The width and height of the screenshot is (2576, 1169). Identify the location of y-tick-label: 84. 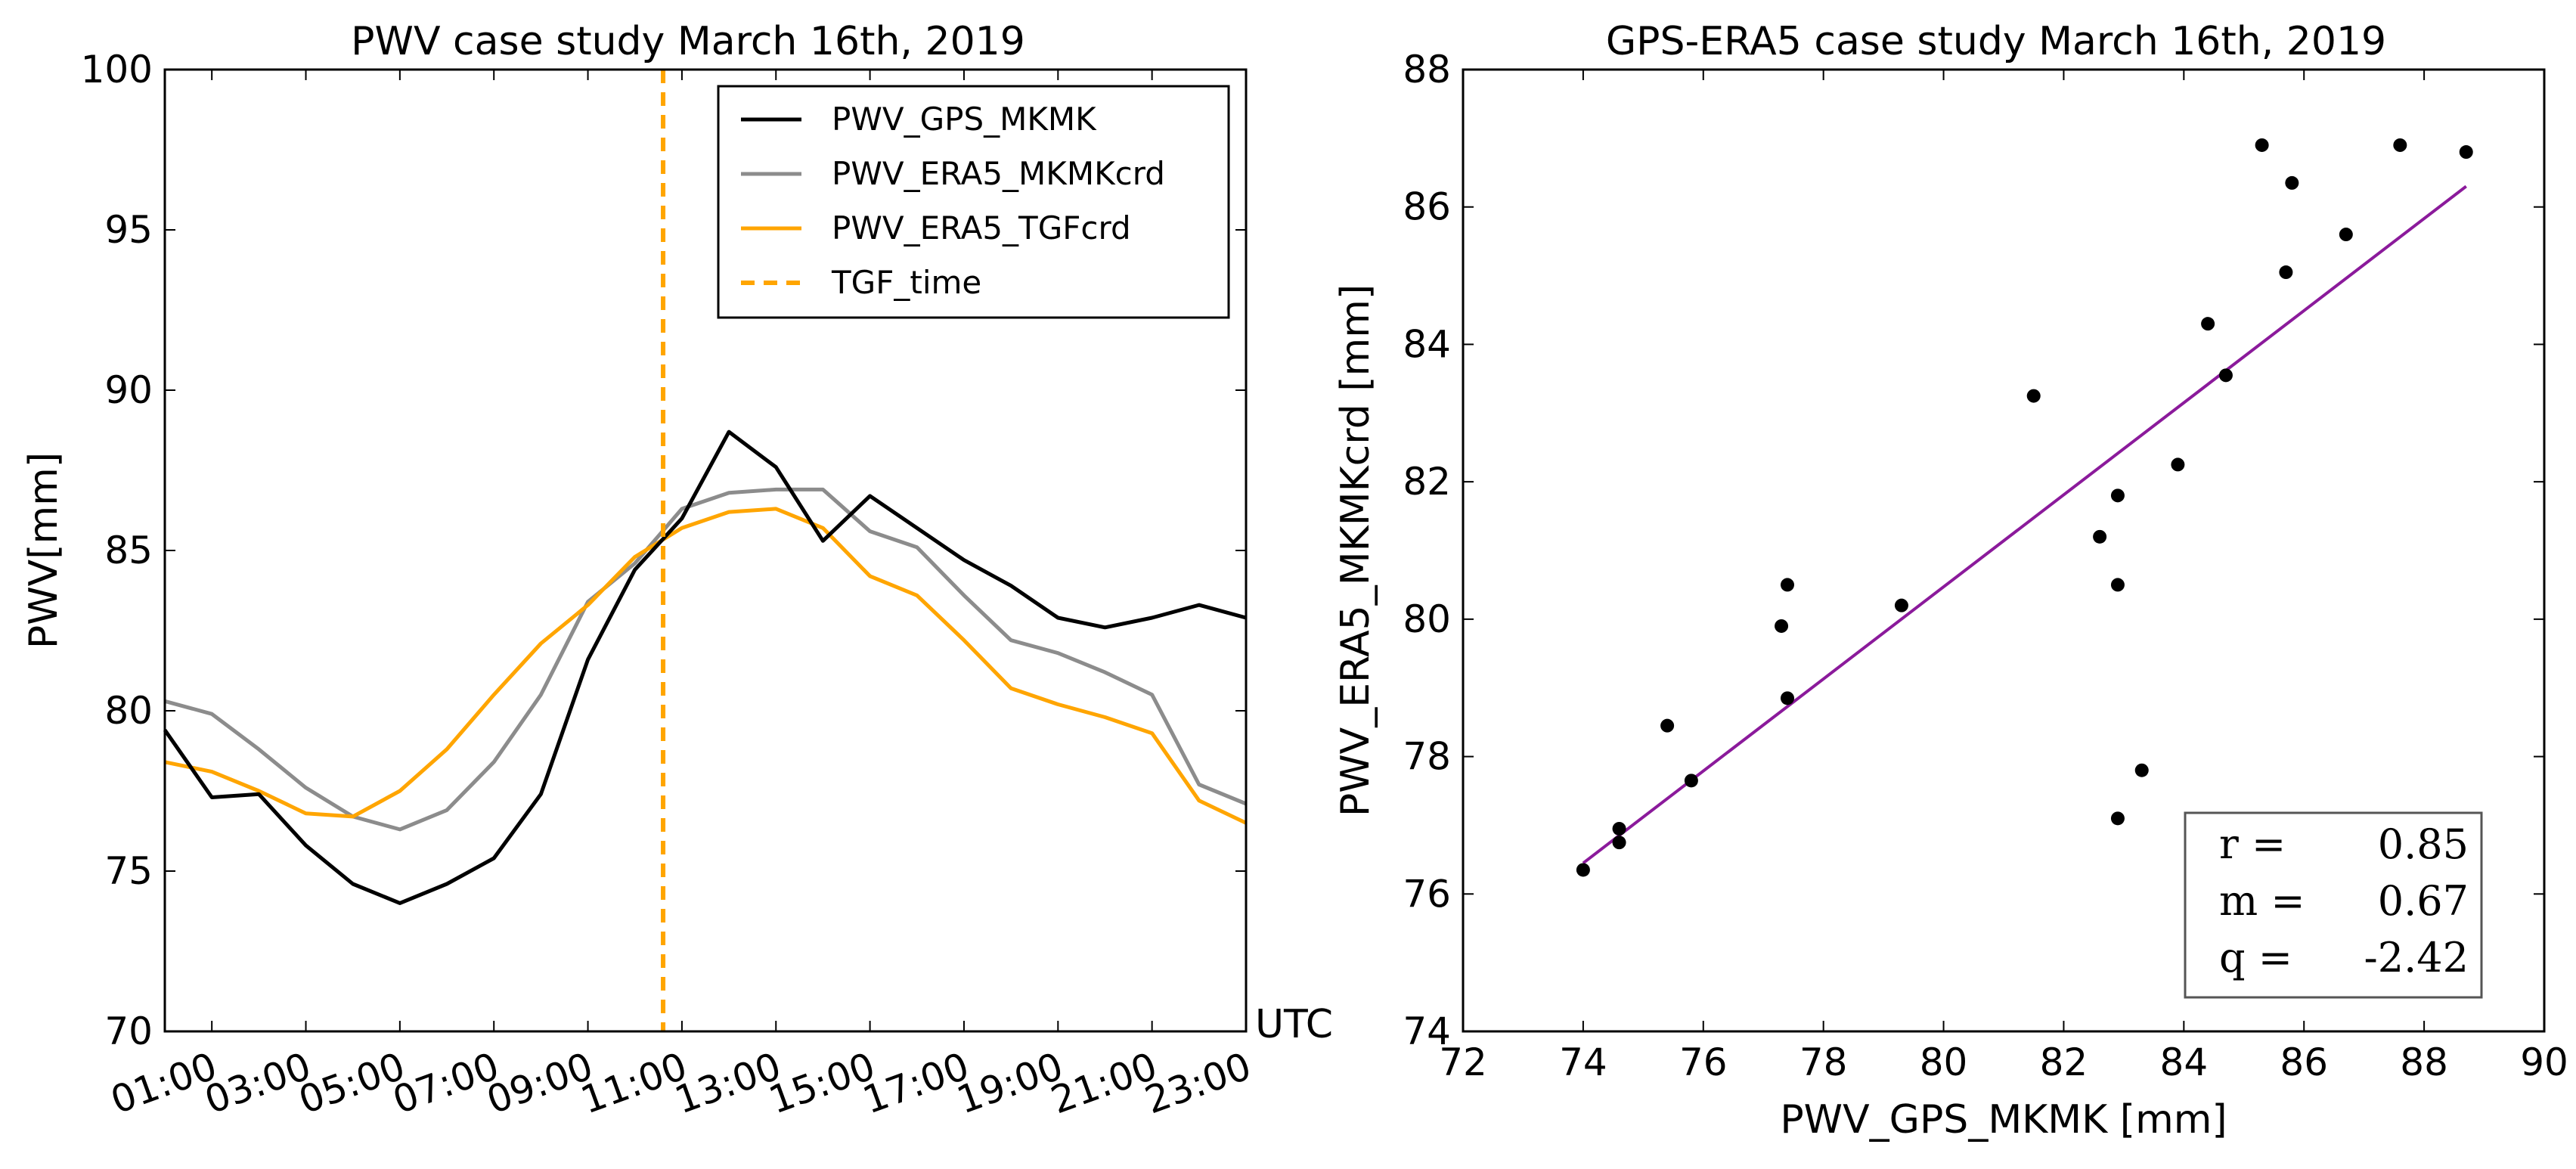
(1427, 344).